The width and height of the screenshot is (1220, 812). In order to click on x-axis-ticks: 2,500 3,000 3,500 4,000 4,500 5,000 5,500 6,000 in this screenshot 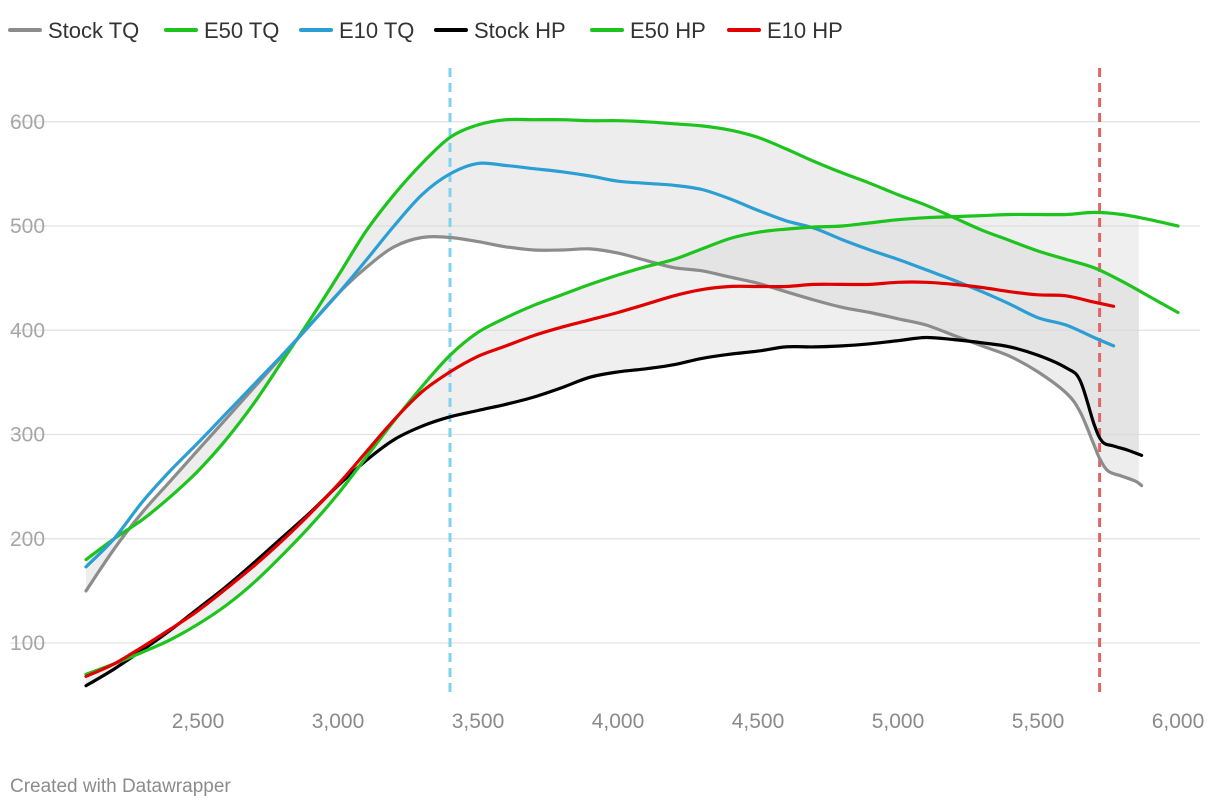, I will do `click(688, 721)`.